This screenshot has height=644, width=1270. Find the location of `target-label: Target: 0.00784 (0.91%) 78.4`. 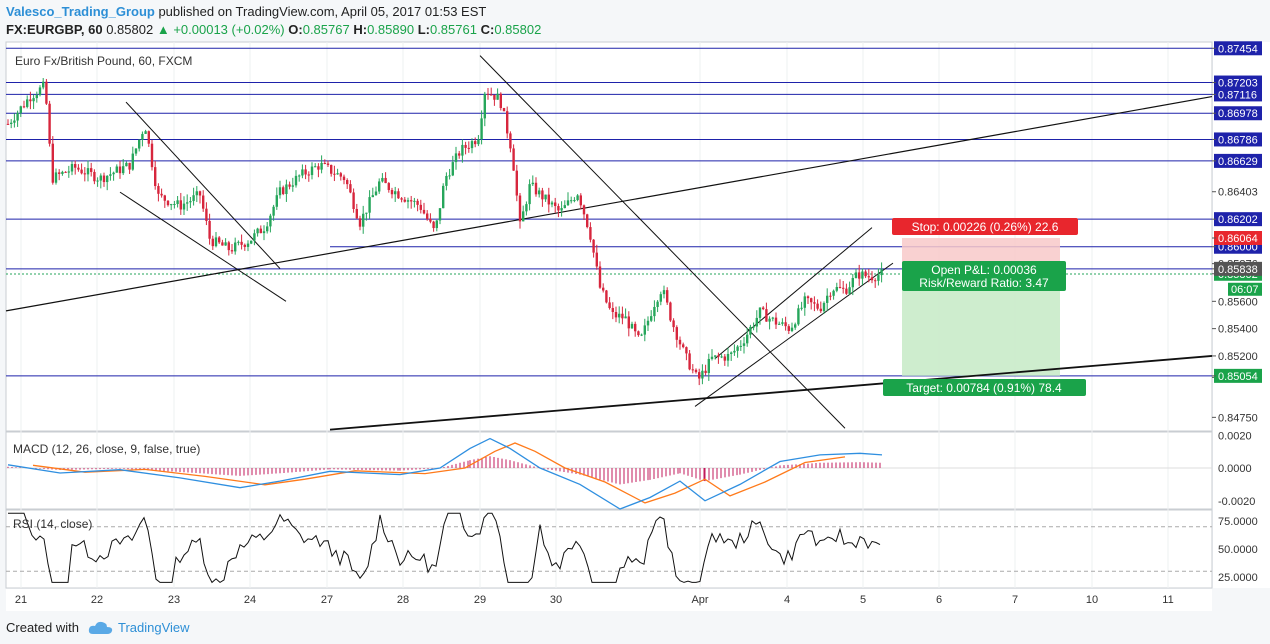

target-label: Target: 0.00784 (0.91%) 78.4 is located at coordinates (984, 387).